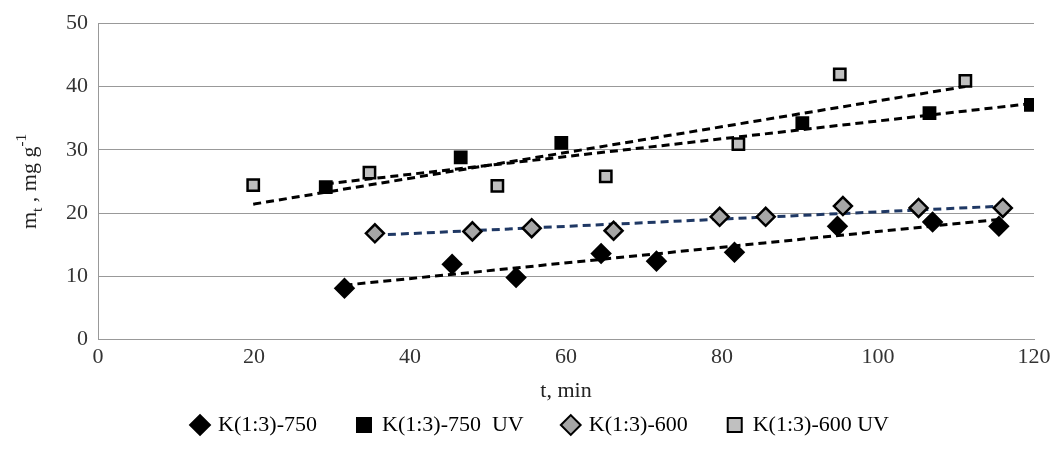 This screenshot has height=450, width=1064. Describe the element at coordinates (77, 211) in the screenshot. I see `y-tick-label: 20` at that location.